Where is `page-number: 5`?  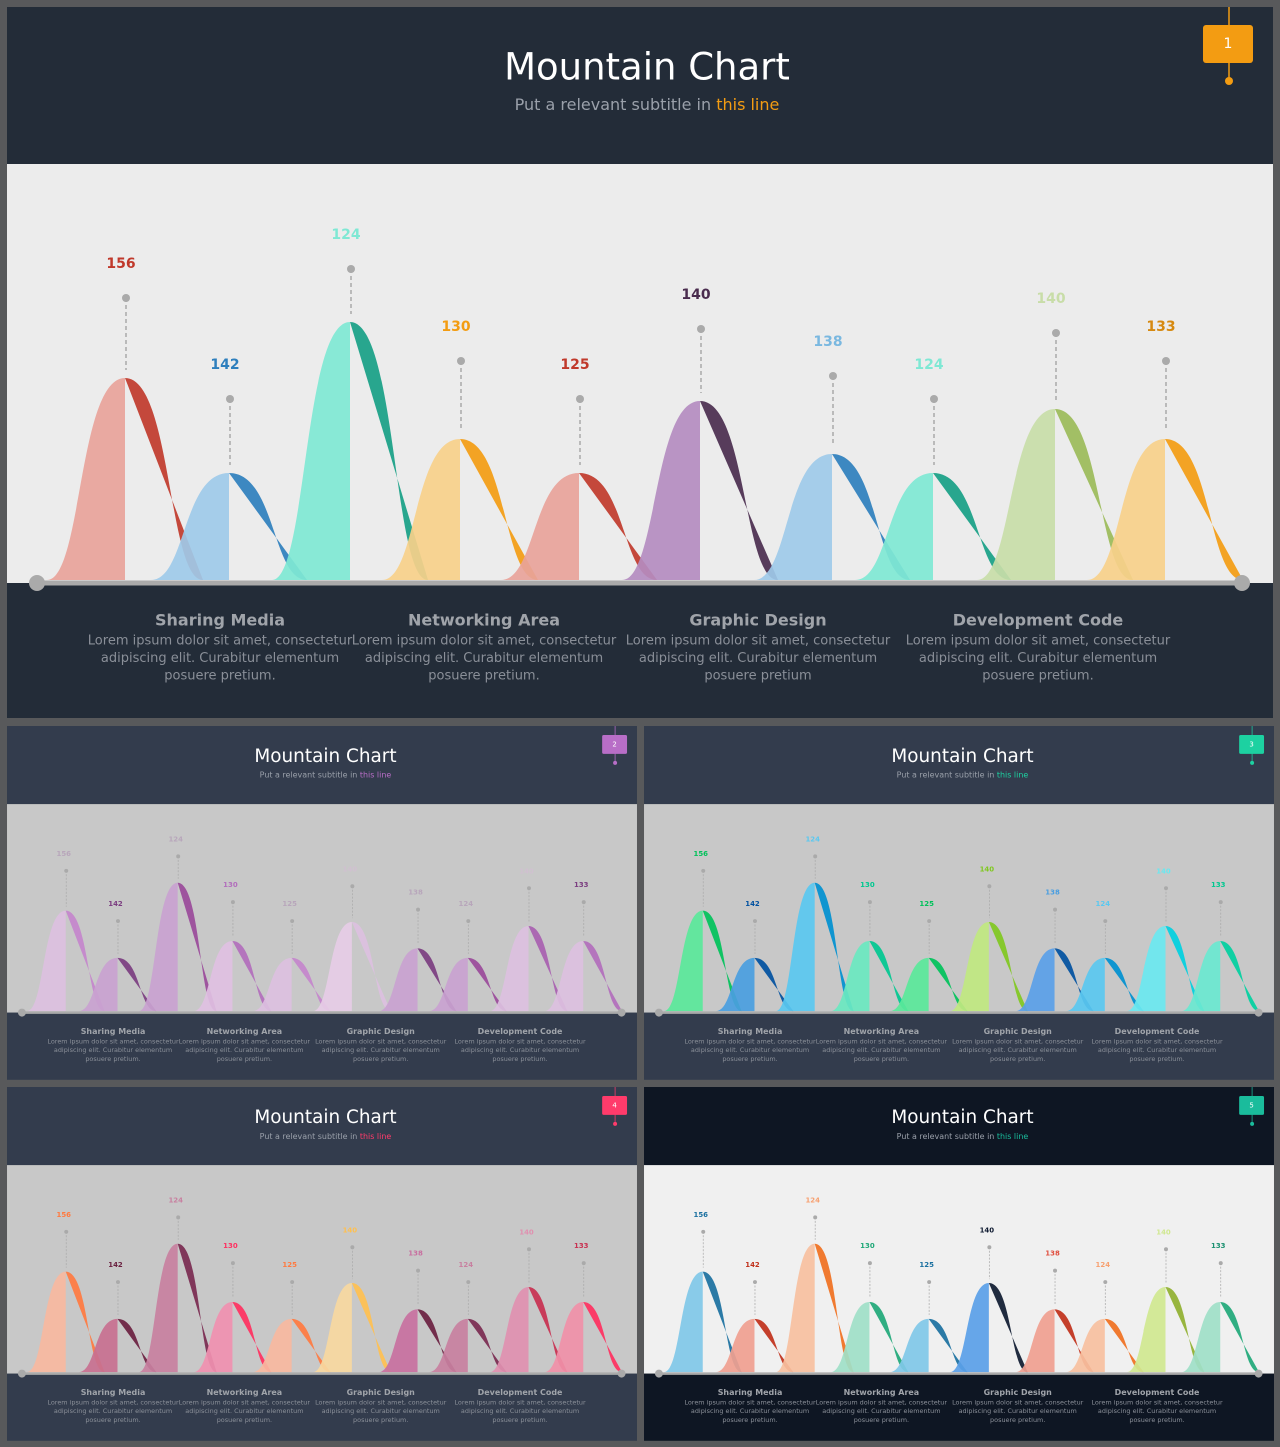
page-number: 5 is located at coordinates (1251, 1105).